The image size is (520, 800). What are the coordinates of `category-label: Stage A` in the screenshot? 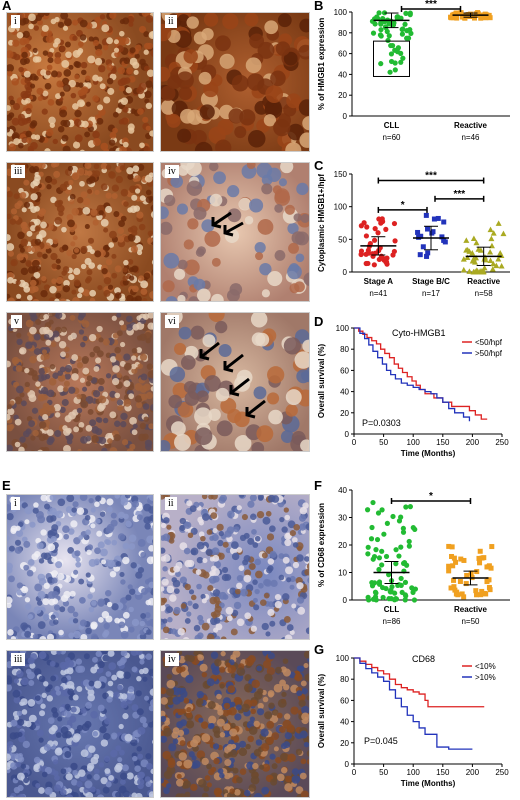 It's located at (379, 281).